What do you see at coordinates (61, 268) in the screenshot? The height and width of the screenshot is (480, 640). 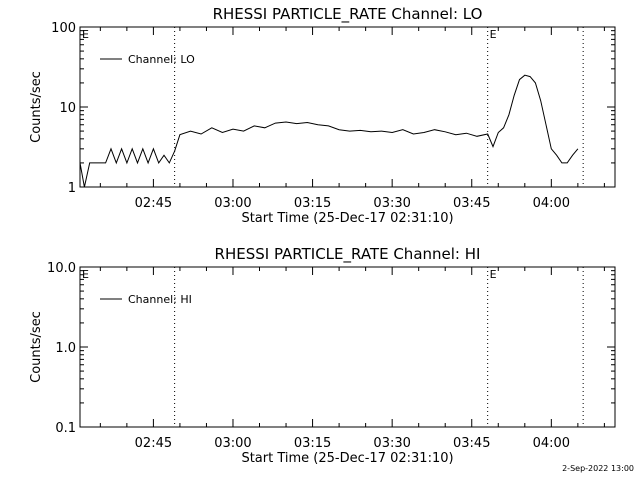 I see `y-tick-label: 10.0` at bounding box center [61, 268].